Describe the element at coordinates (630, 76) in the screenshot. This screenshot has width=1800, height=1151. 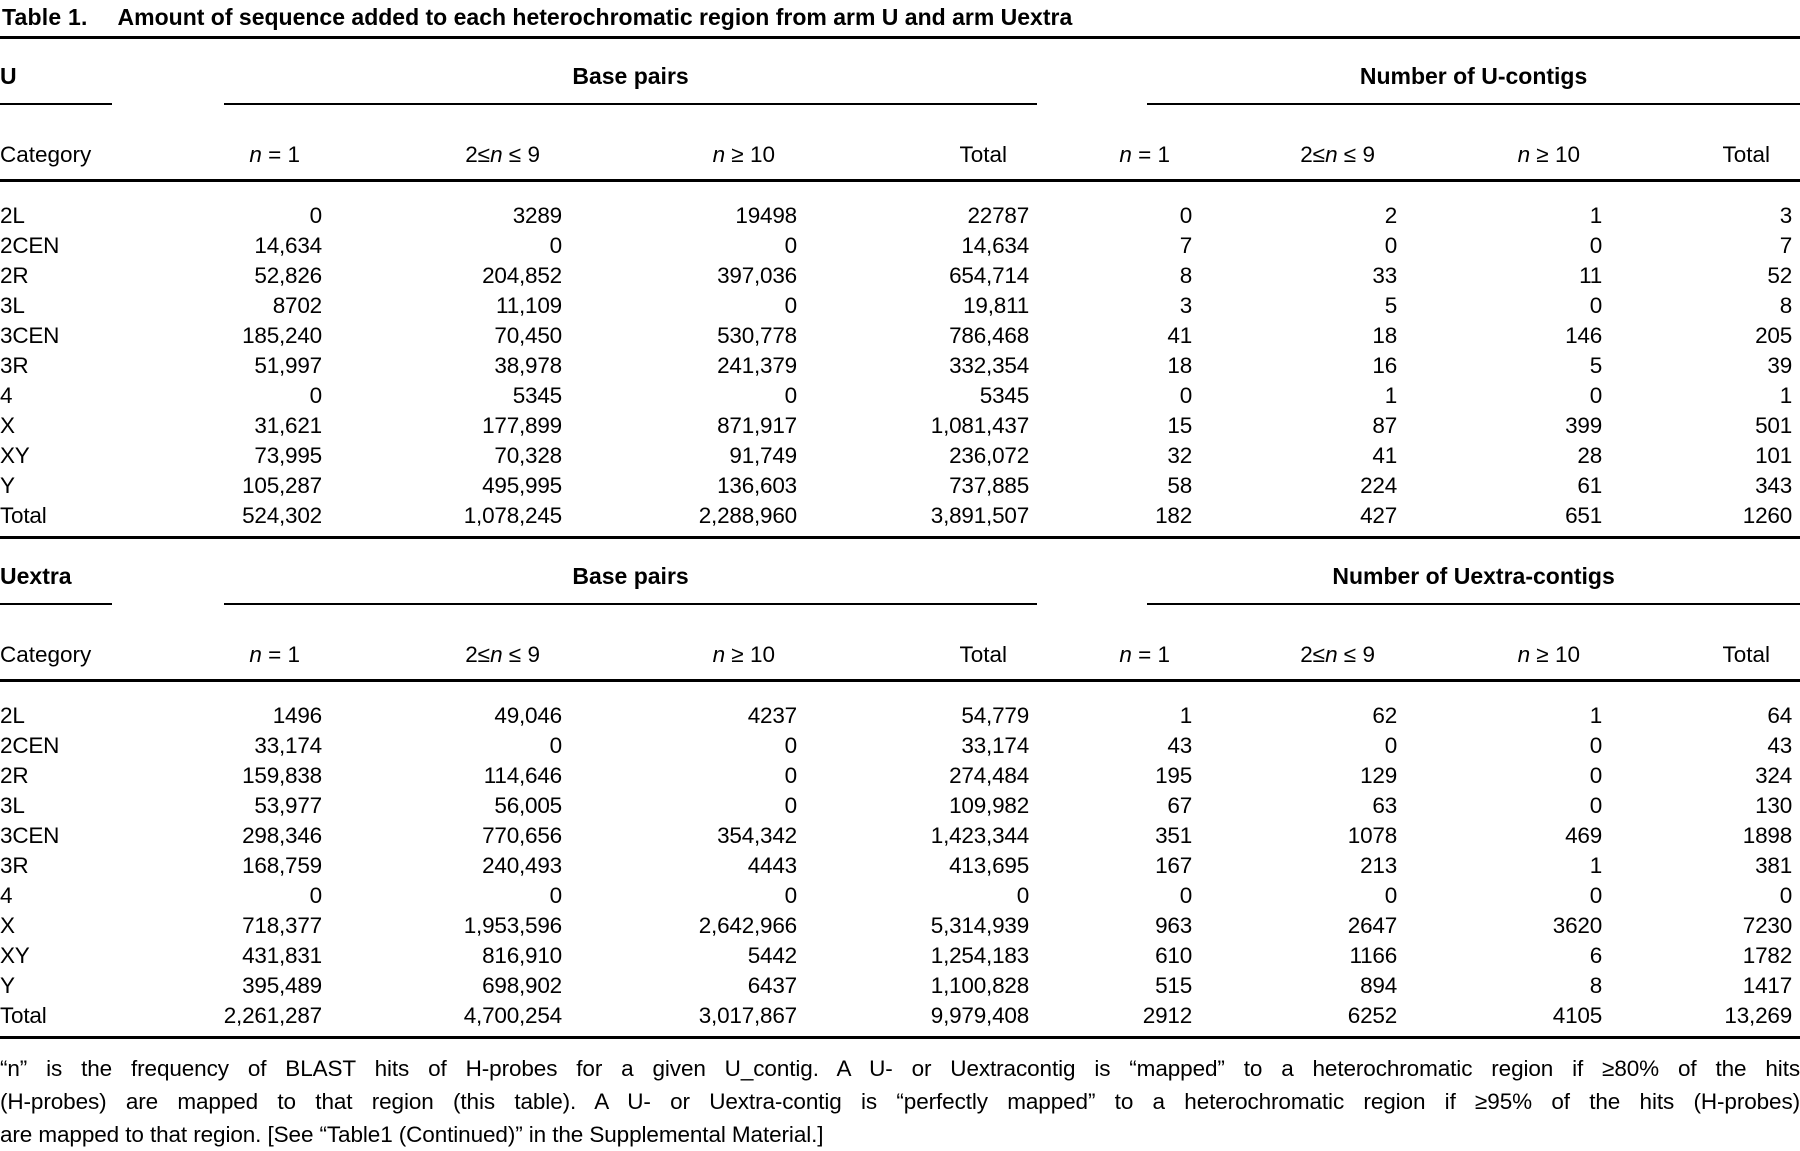
I see `base-pairs-group-label: Base pairs` at that location.